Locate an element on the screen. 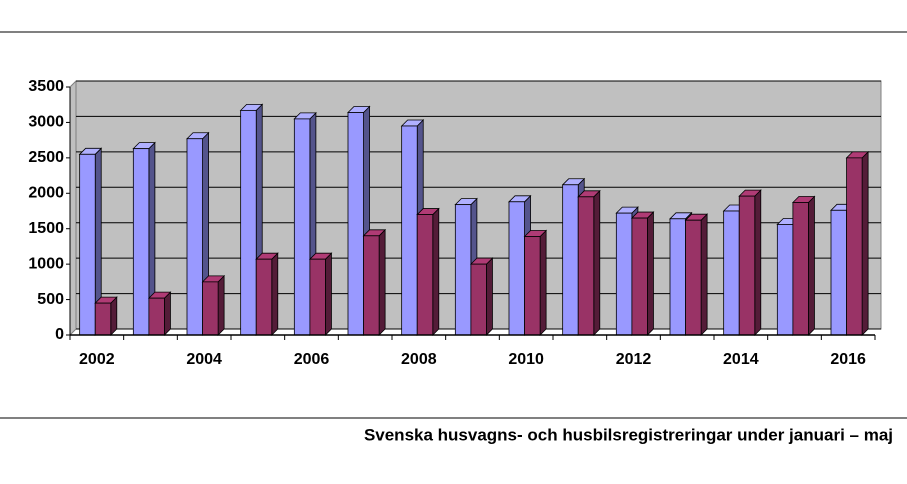  x-tick-label: 2012 is located at coordinates (634, 359).